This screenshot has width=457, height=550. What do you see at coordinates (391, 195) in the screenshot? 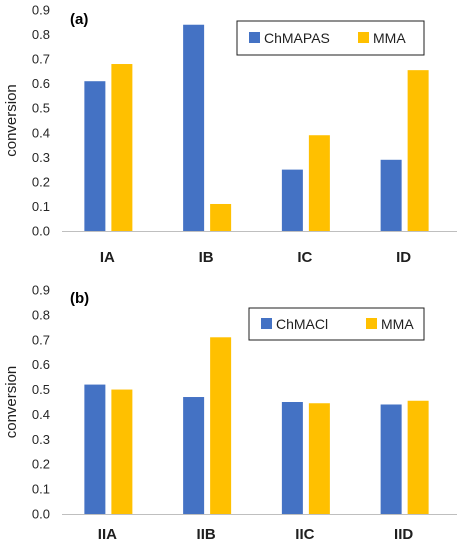
I see `bar-chmapas-id` at bounding box center [391, 195].